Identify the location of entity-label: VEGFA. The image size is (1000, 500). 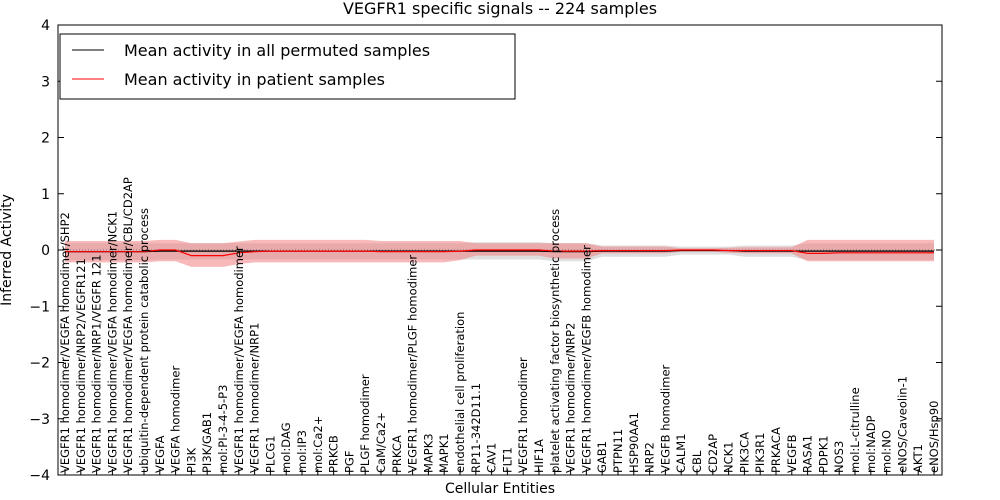
(160, 454).